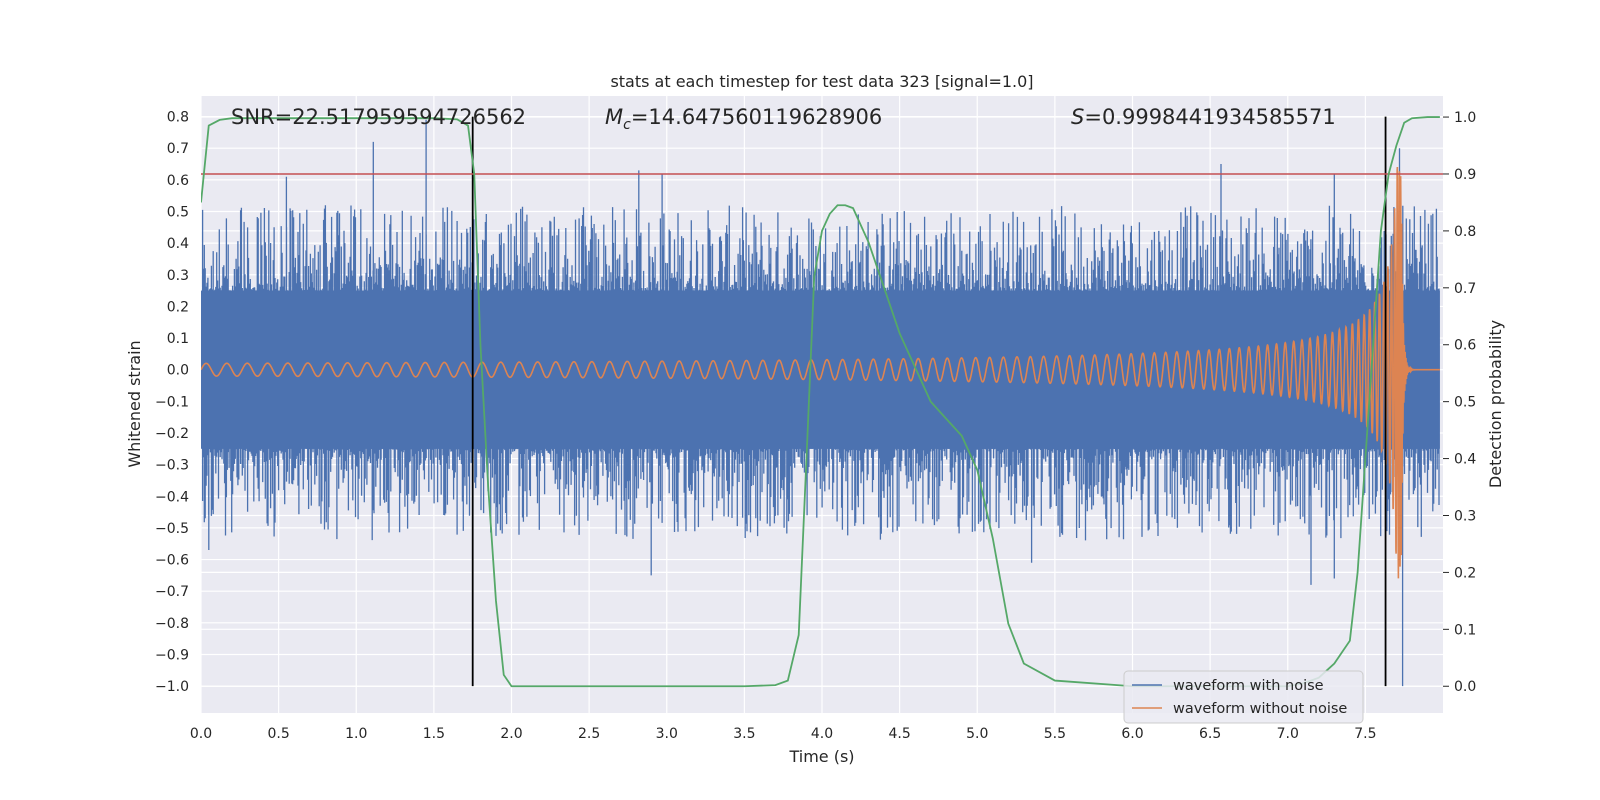 The image size is (1600, 800). What do you see at coordinates (627, 125) in the screenshot?
I see `chirp-mass-subscript: c` at bounding box center [627, 125].